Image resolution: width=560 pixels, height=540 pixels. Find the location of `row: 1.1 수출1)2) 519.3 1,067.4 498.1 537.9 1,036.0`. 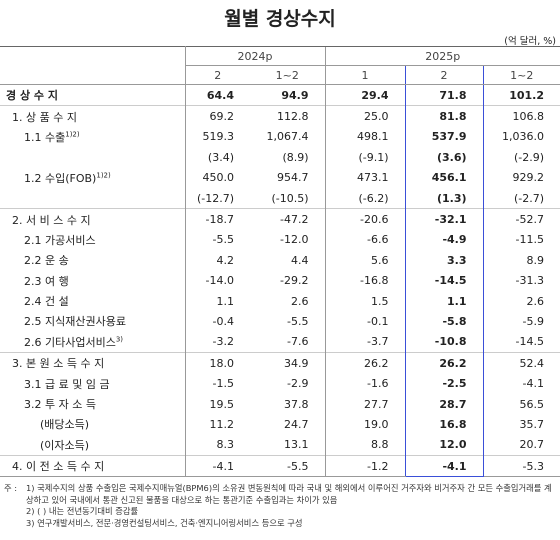

row: 1.1 수출1)2) 519.3 1,067.4 498.1 537.9 1,036.0 is located at coordinates (280, 137).